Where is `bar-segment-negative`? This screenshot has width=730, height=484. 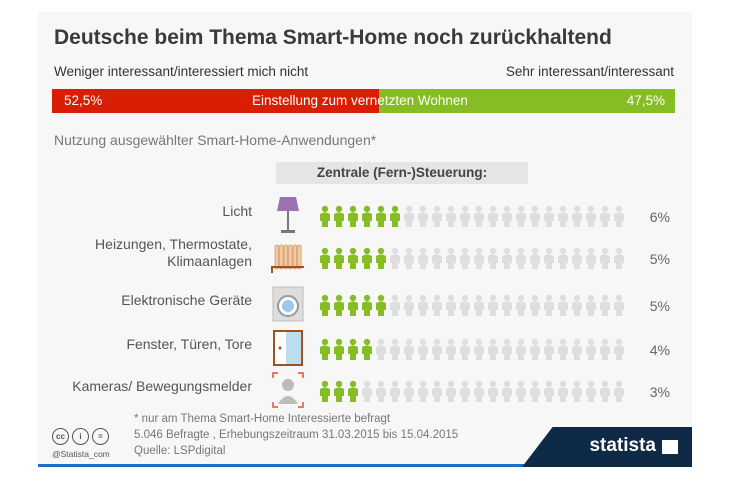
bar-segment-negative is located at coordinates (216, 101).